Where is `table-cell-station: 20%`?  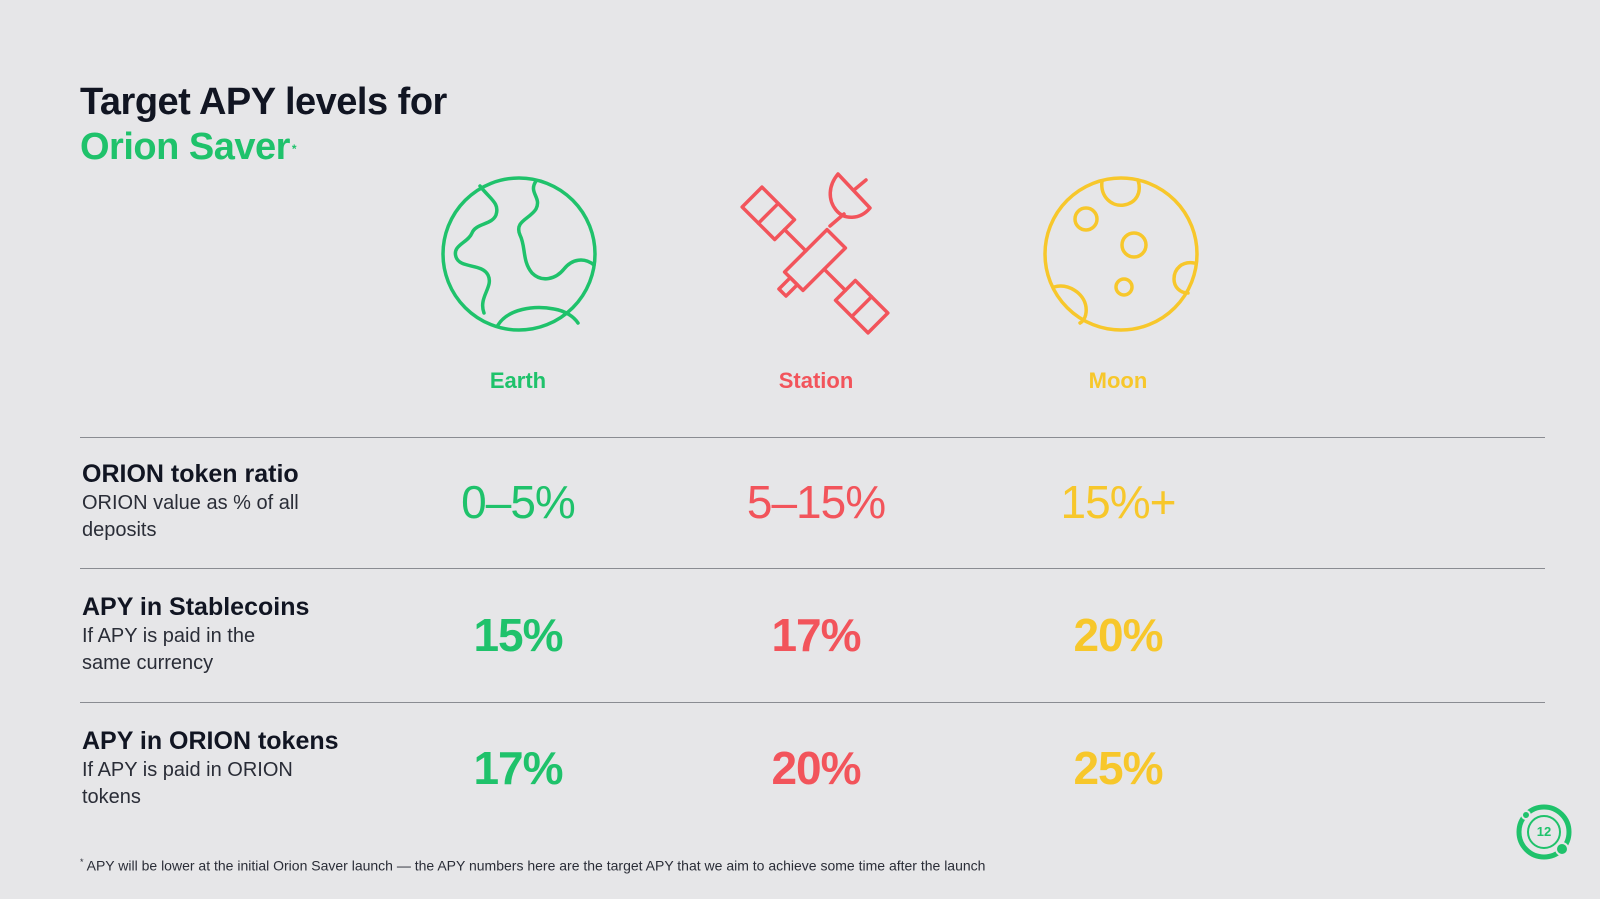 table-cell-station: 20% is located at coordinates (816, 768).